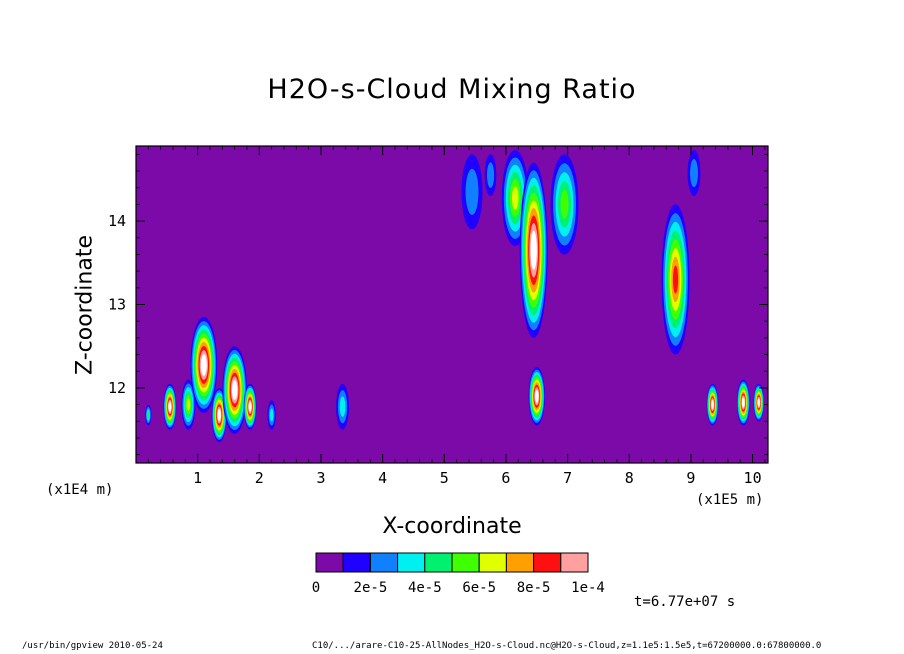 Image resolution: width=904 pixels, height=654 pixels. I want to click on x-tick-label: 6, so click(505, 478).